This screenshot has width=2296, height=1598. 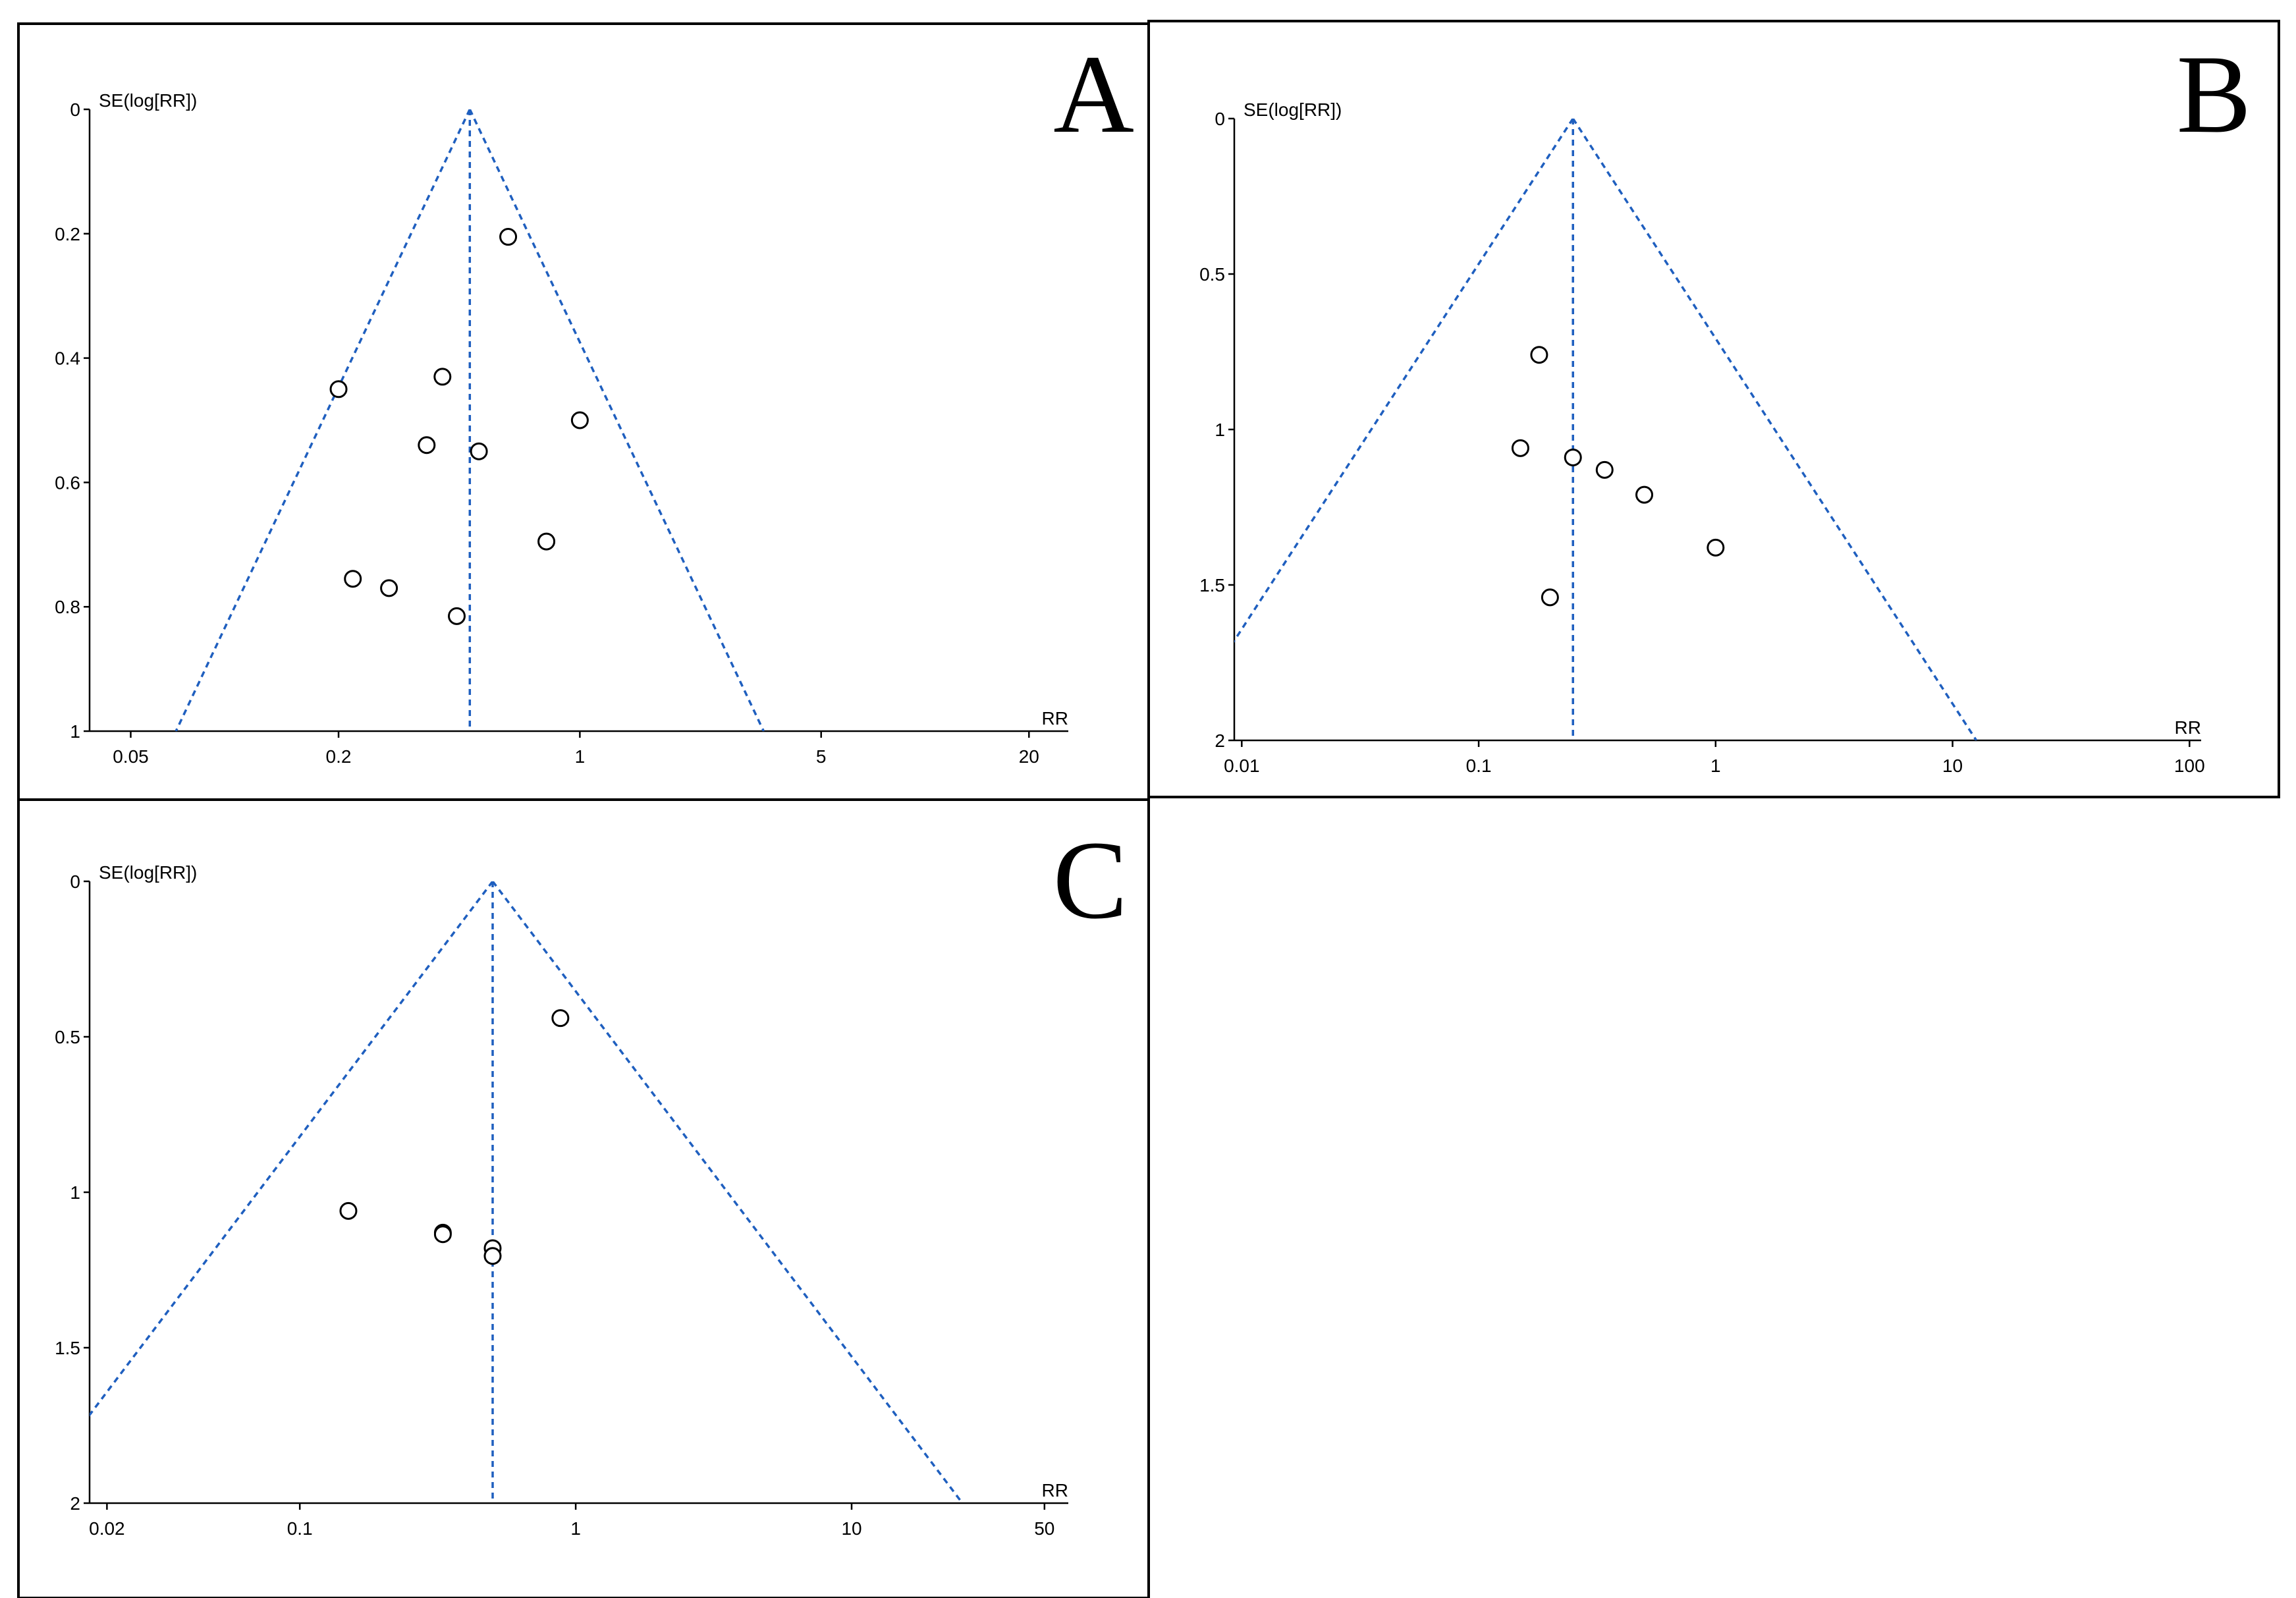 I want to click on panel-a-x-tick-label: 0.2, so click(x=339, y=756).